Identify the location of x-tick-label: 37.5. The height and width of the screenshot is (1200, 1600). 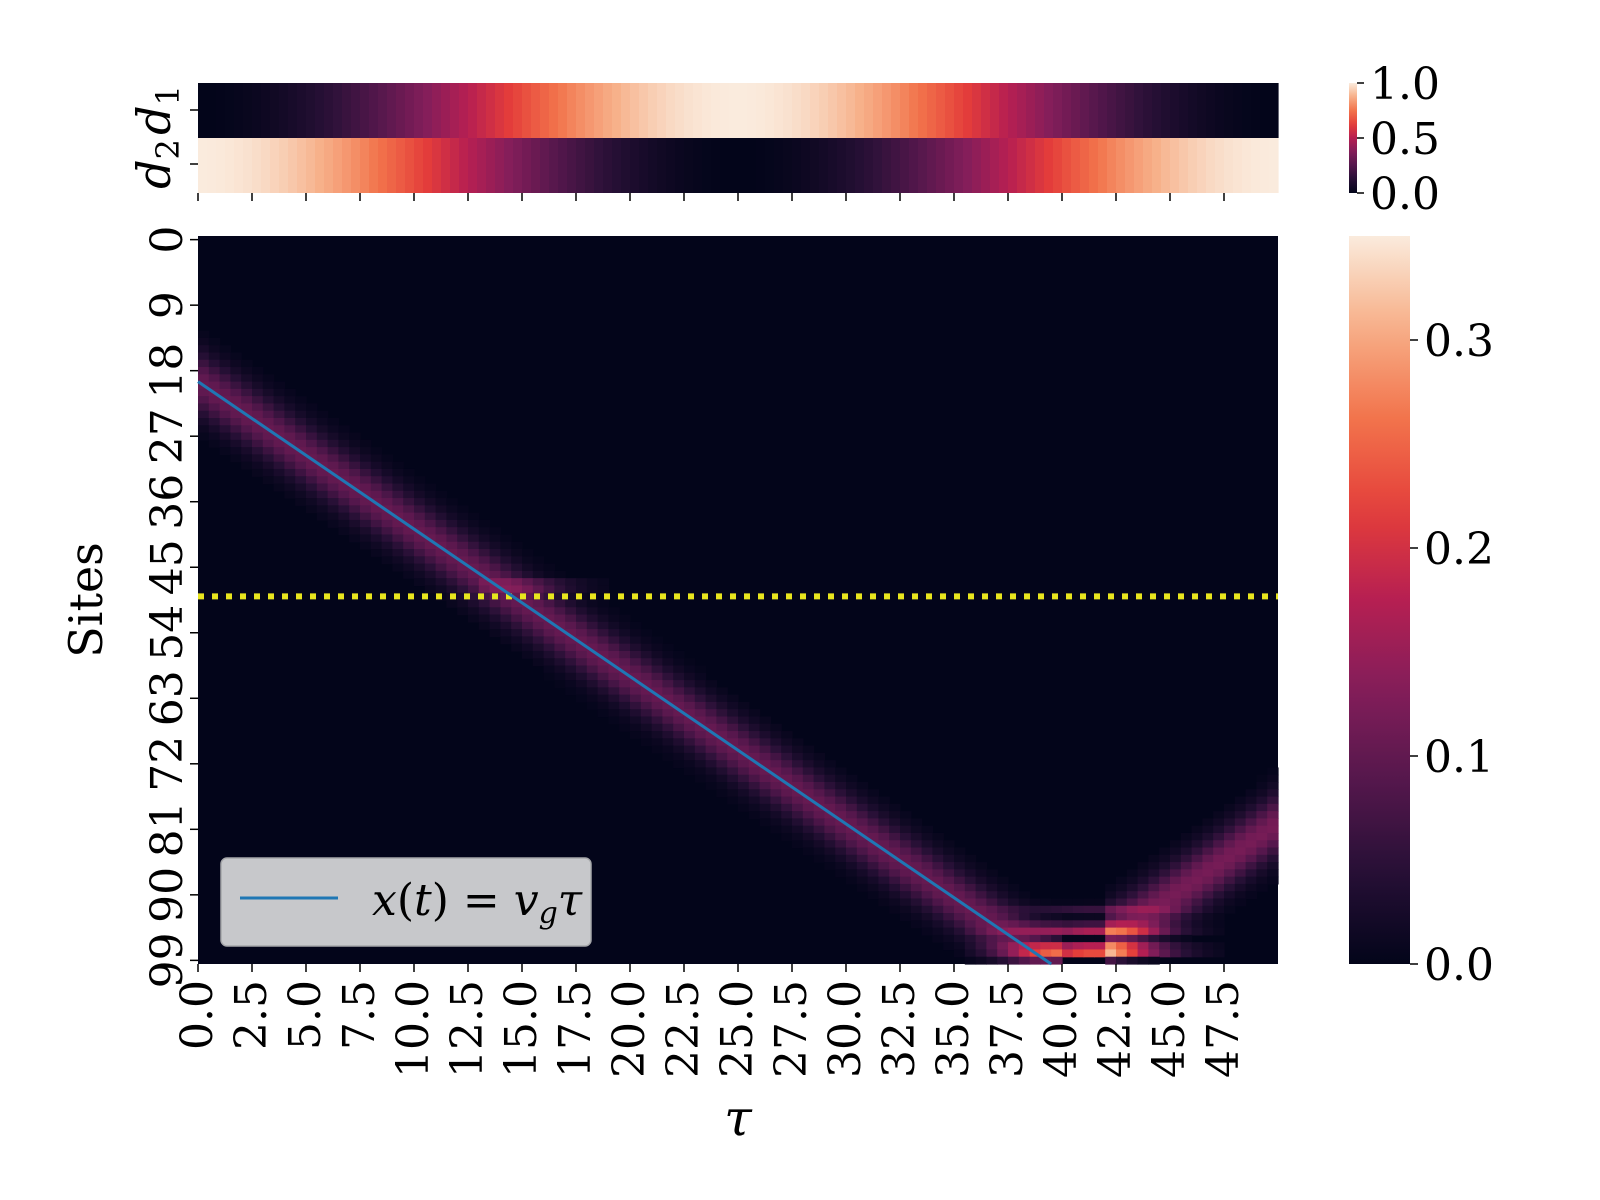
(1007, 1029).